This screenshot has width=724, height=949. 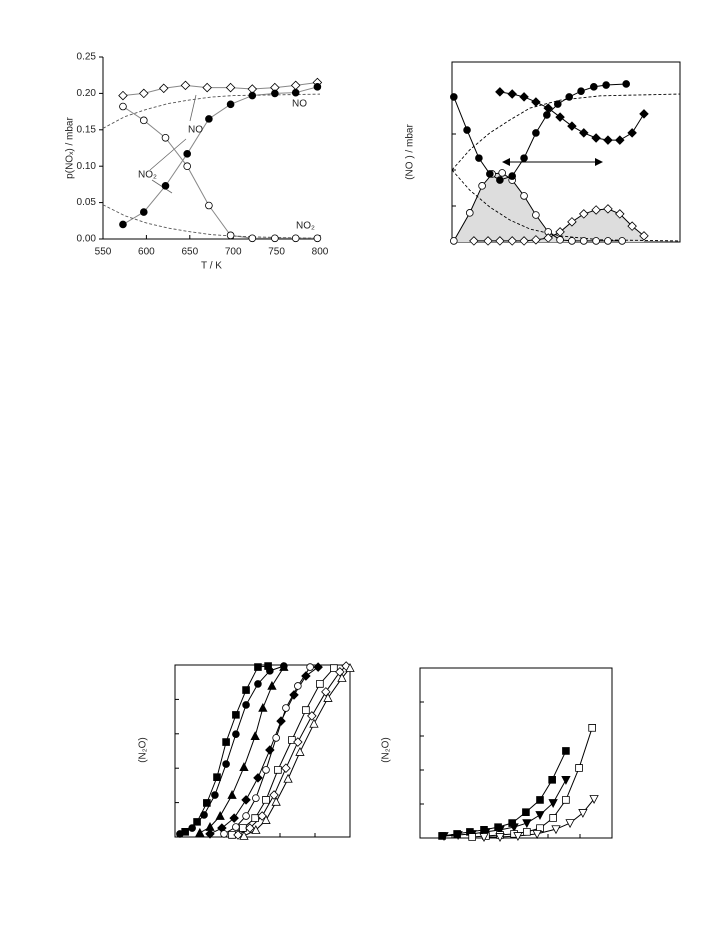 What do you see at coordinates (233, 252) in the screenshot?
I see `x-tick-label: 700` at bounding box center [233, 252].